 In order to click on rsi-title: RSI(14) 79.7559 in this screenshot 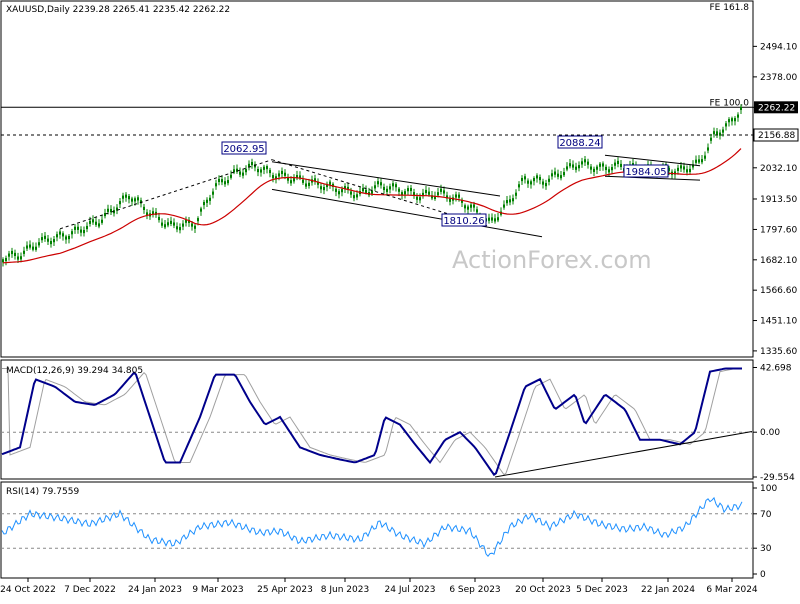, I will do `click(42, 492)`.